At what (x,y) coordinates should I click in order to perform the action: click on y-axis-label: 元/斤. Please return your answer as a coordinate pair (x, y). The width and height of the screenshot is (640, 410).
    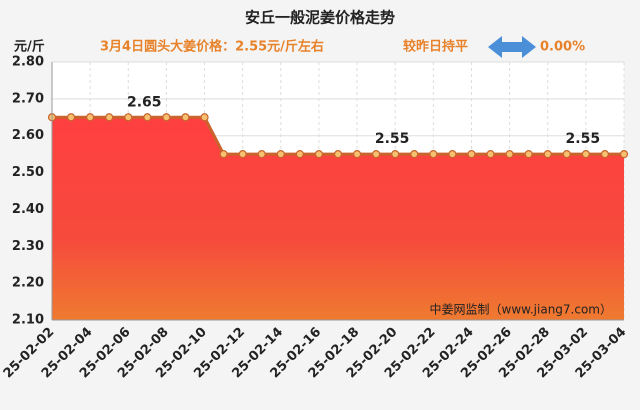
    Looking at the image, I should click on (29, 47).